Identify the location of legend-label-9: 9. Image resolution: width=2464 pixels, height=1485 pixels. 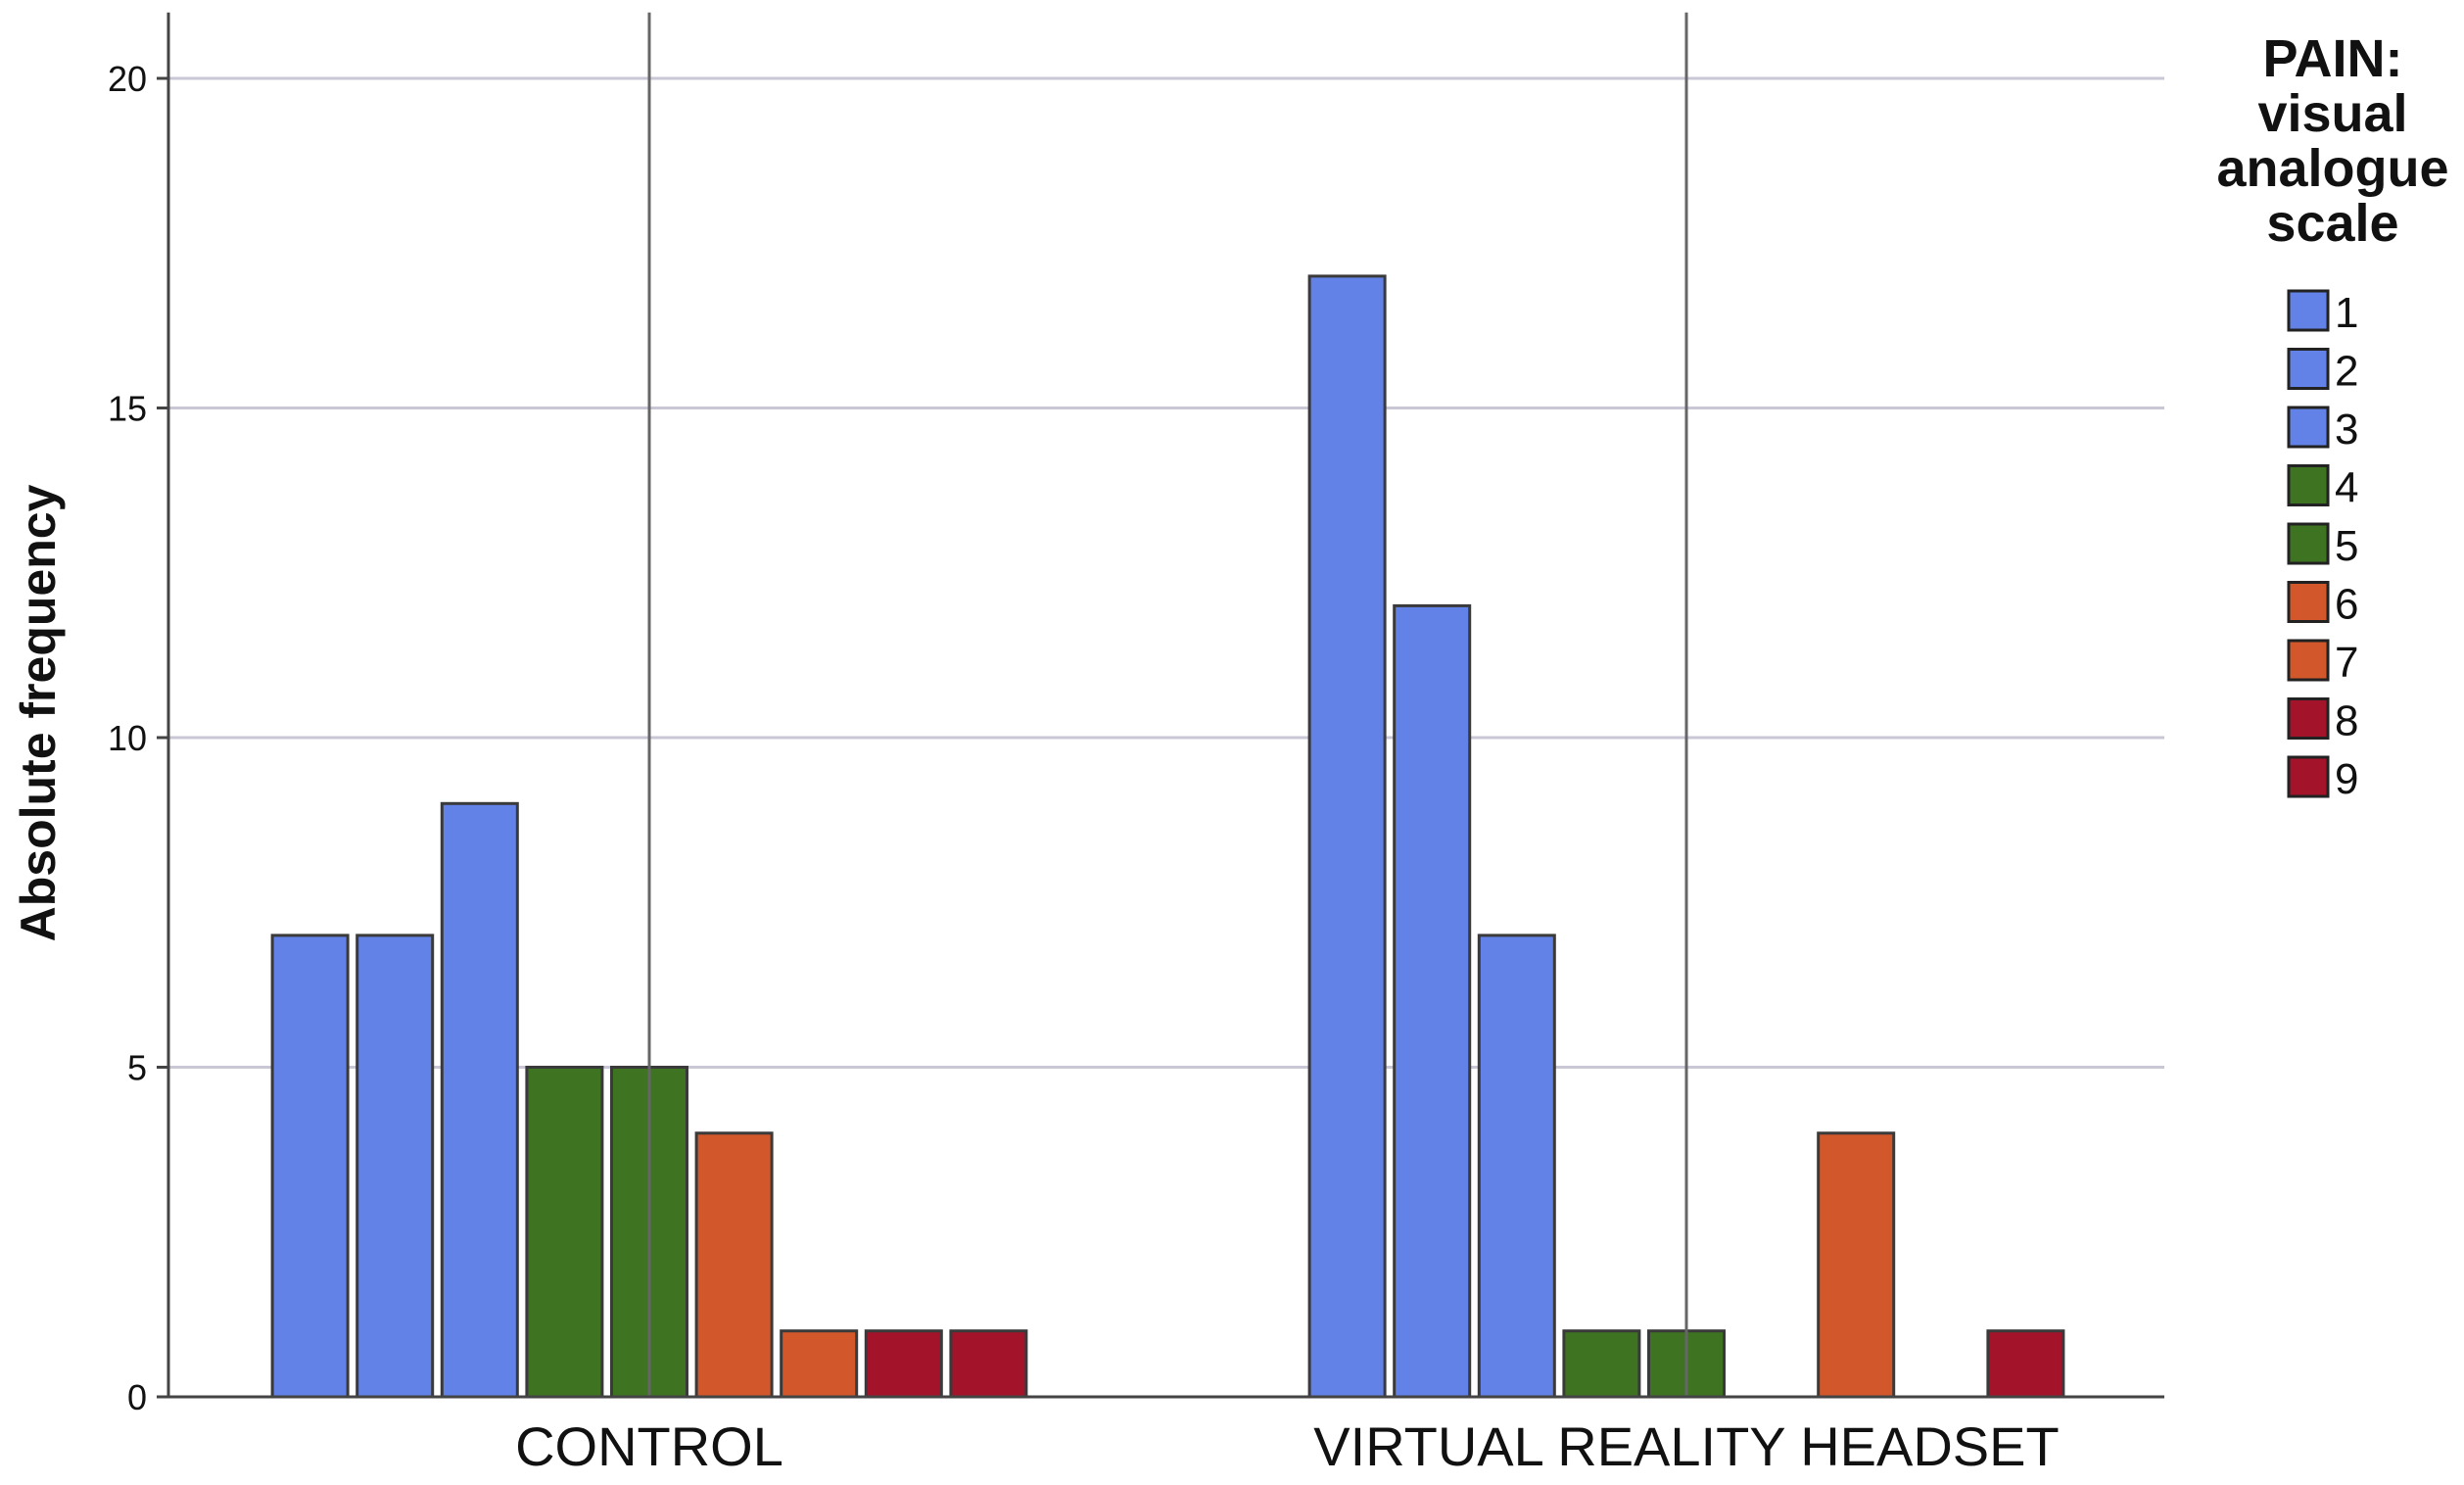
(2346, 779).